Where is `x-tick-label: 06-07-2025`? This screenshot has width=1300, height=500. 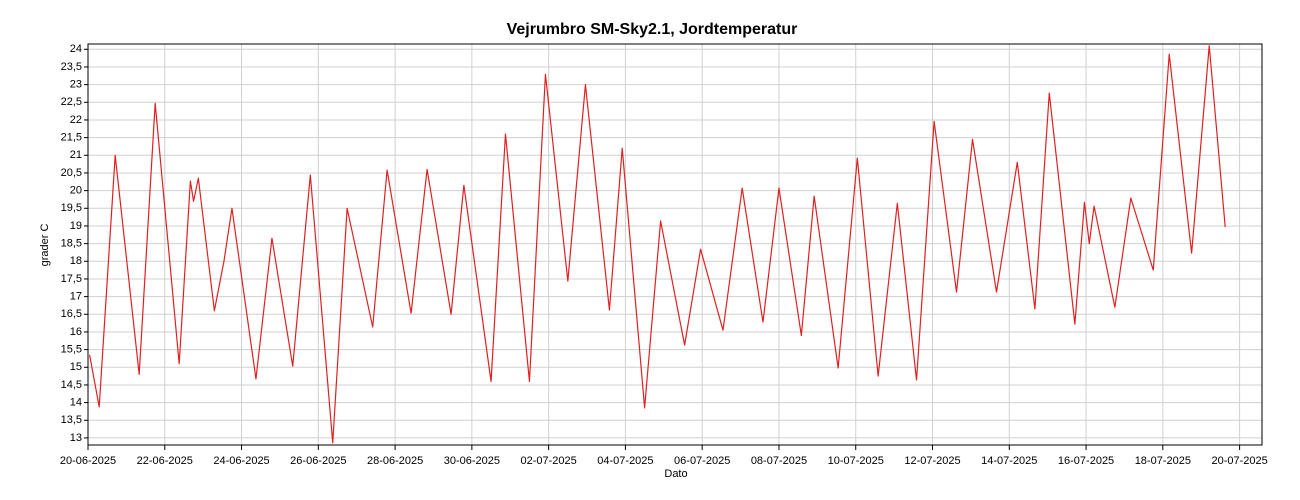 x-tick-label: 06-07-2025 is located at coordinates (702, 461).